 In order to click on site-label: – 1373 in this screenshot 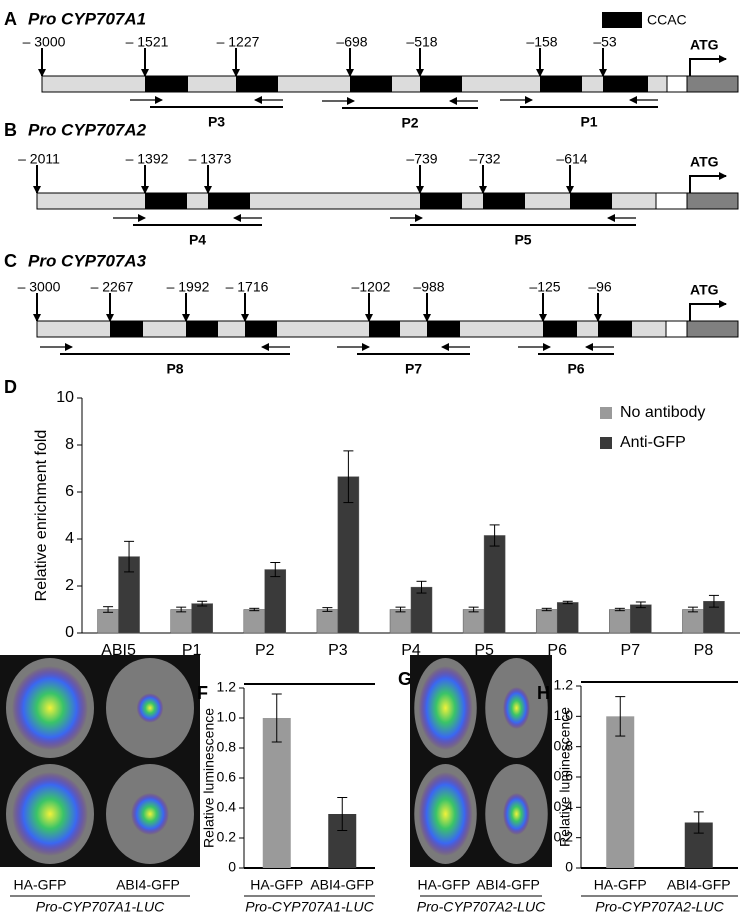, I will do `click(210, 159)`.